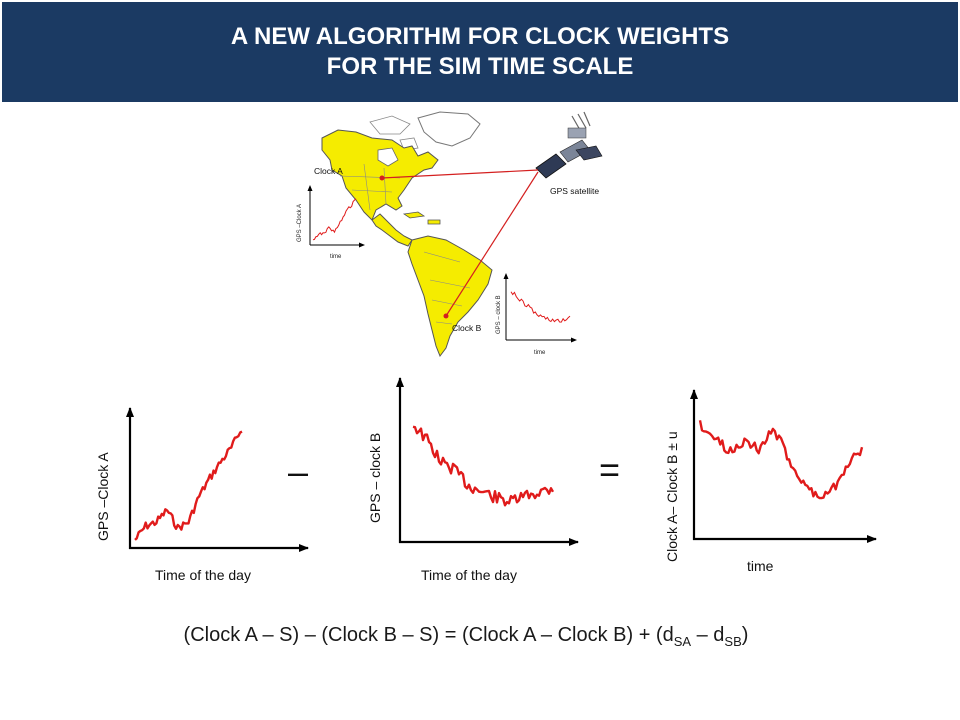 Image resolution: width=960 pixels, height=720 pixels. I want to click on inset-b-trace, so click(540, 307).